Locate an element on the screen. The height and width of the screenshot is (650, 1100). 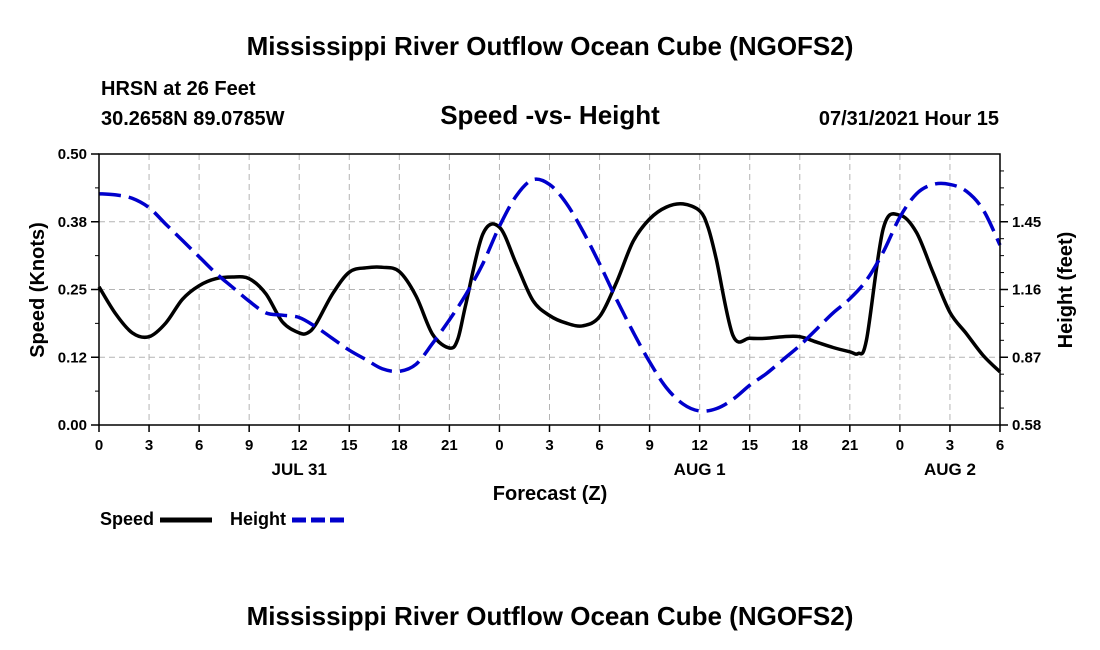
y-tick-label: 0.25 is located at coordinates (72, 290).